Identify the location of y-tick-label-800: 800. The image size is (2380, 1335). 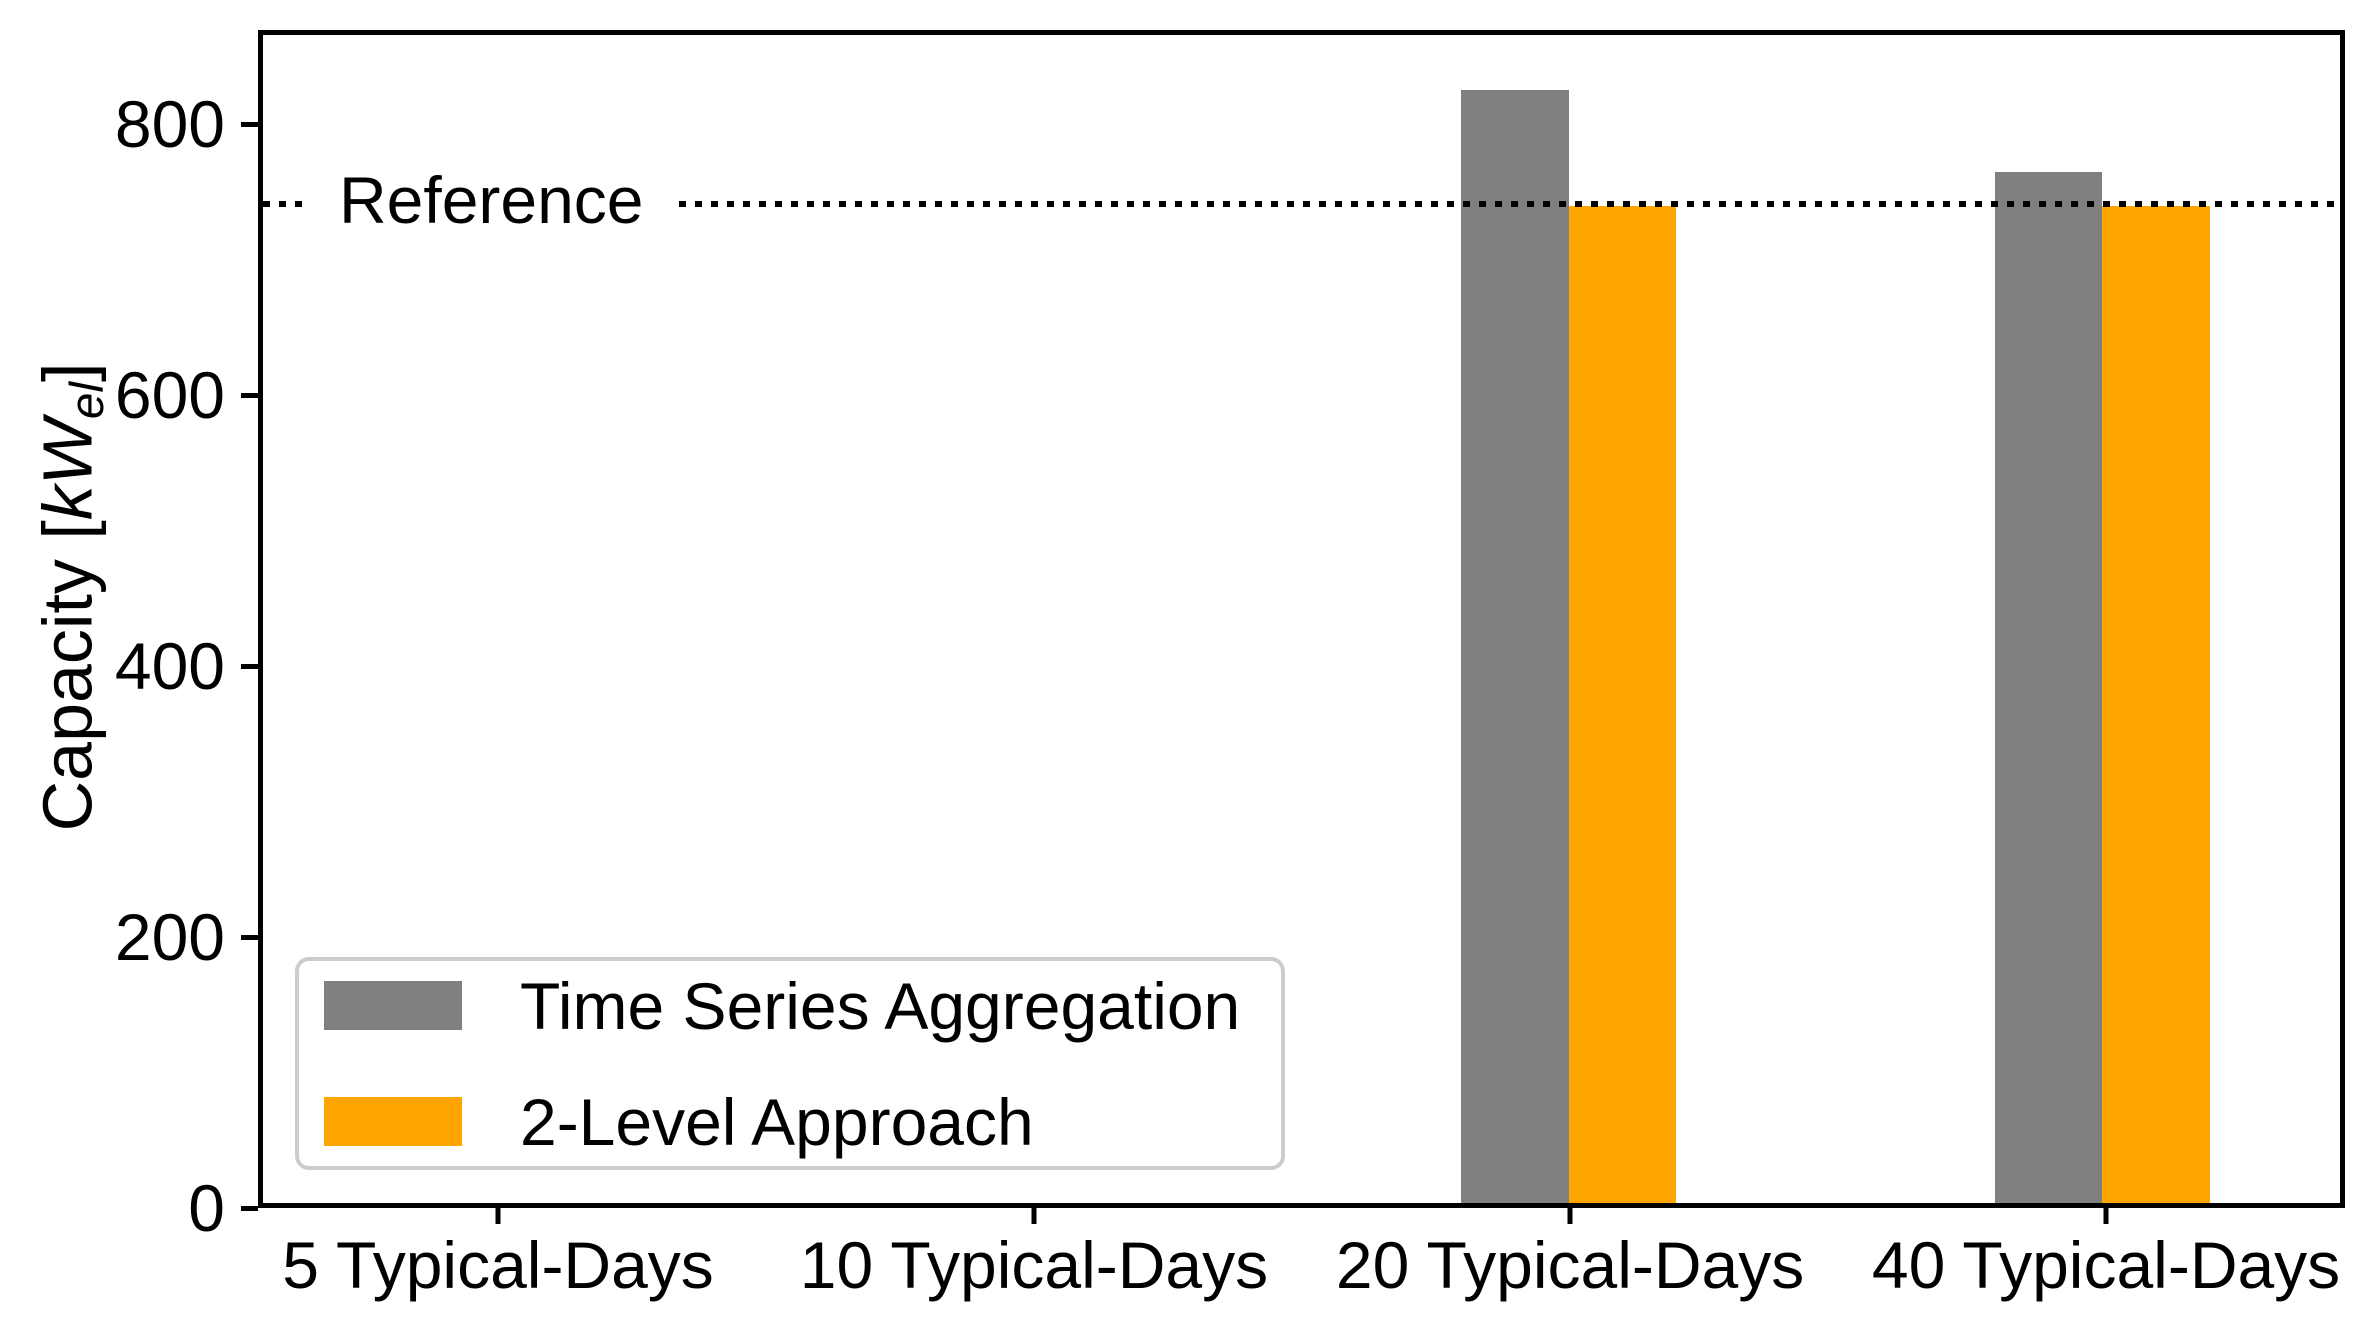
(169, 123).